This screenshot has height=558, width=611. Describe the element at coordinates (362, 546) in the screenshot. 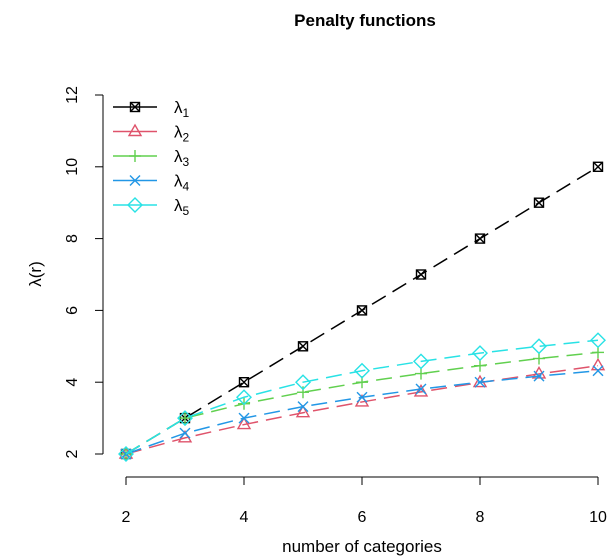

I see `x-axis-label: number of categories` at that location.